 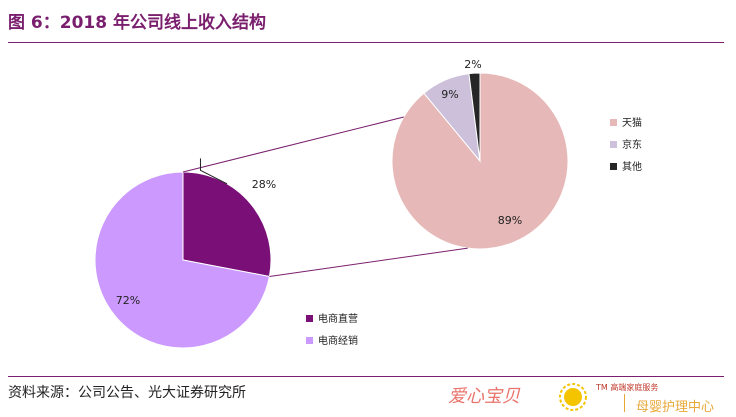 I want to click on pie-slice-其他, so click(x=474, y=117).